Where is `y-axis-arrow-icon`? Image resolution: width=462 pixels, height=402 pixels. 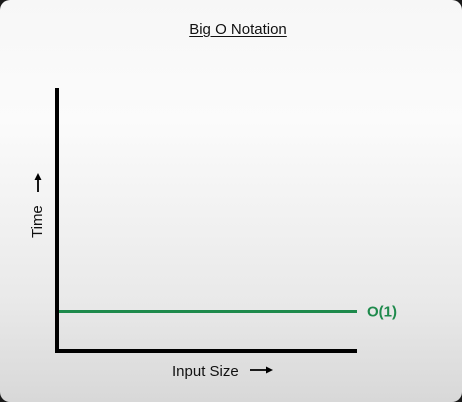
y-axis-arrow-icon is located at coordinates (38, 182).